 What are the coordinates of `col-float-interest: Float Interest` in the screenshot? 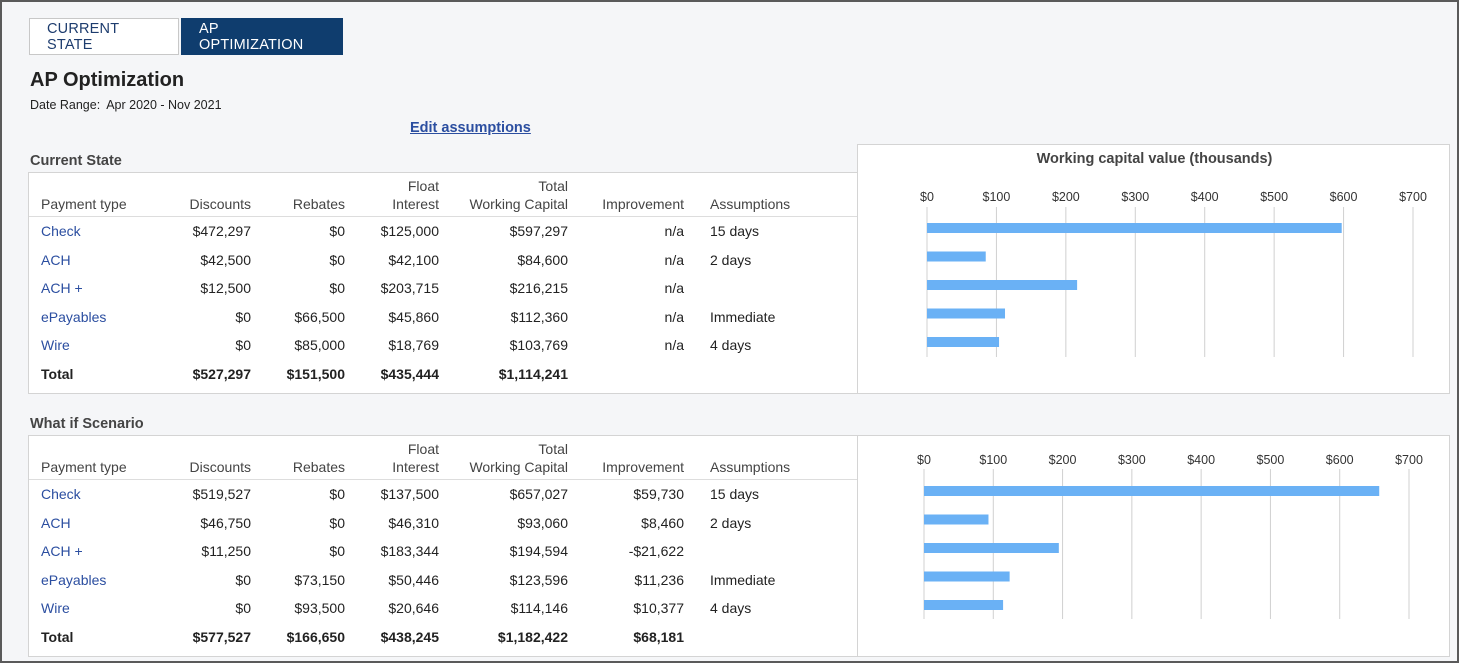 It's located at (392, 195).